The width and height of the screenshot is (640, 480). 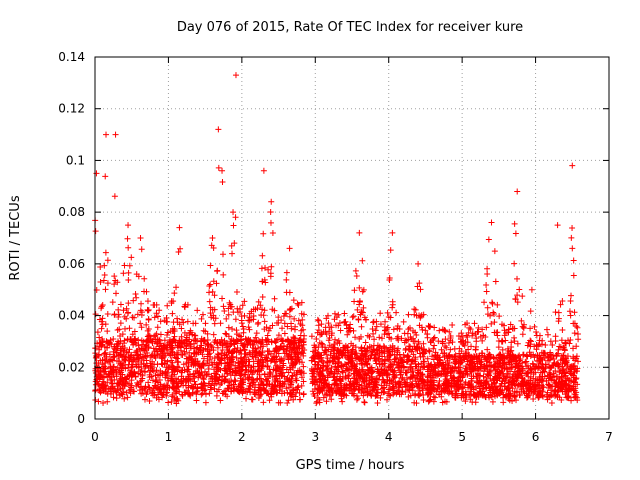 I want to click on y-tick-label: 0.12, so click(x=71, y=109).